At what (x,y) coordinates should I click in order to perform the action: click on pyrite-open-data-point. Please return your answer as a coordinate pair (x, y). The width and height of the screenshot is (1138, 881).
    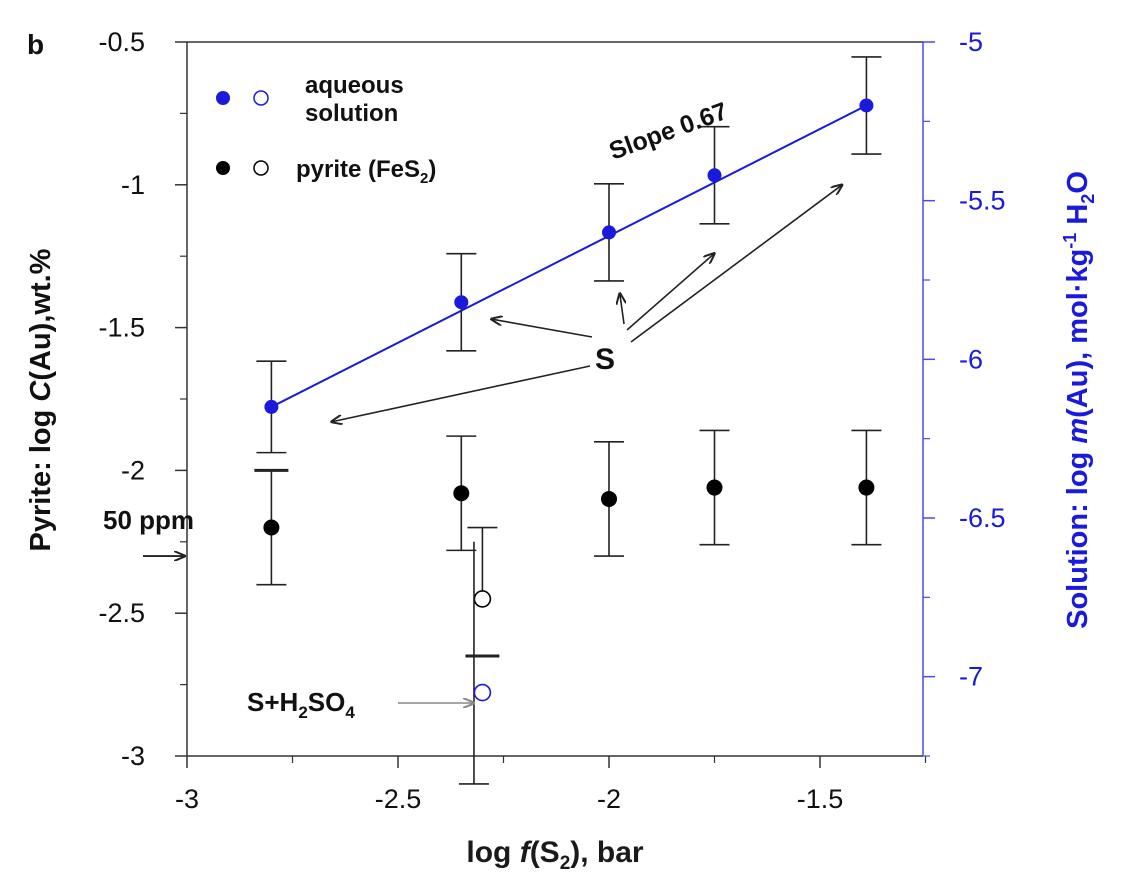
    Looking at the image, I should click on (482, 599).